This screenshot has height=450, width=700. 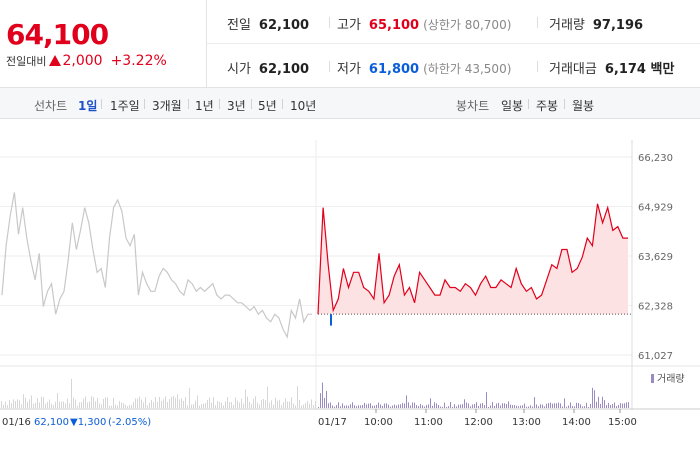 What do you see at coordinates (583, 106) in the screenshot?
I see `candle-monthly-button: 월봉` at bounding box center [583, 106].